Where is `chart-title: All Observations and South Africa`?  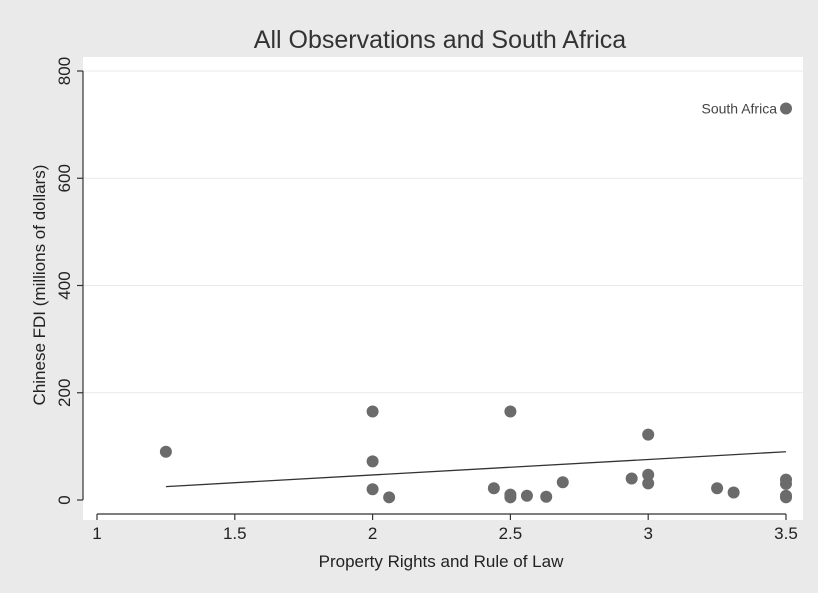 chart-title: All Observations and South Africa is located at coordinates (440, 40).